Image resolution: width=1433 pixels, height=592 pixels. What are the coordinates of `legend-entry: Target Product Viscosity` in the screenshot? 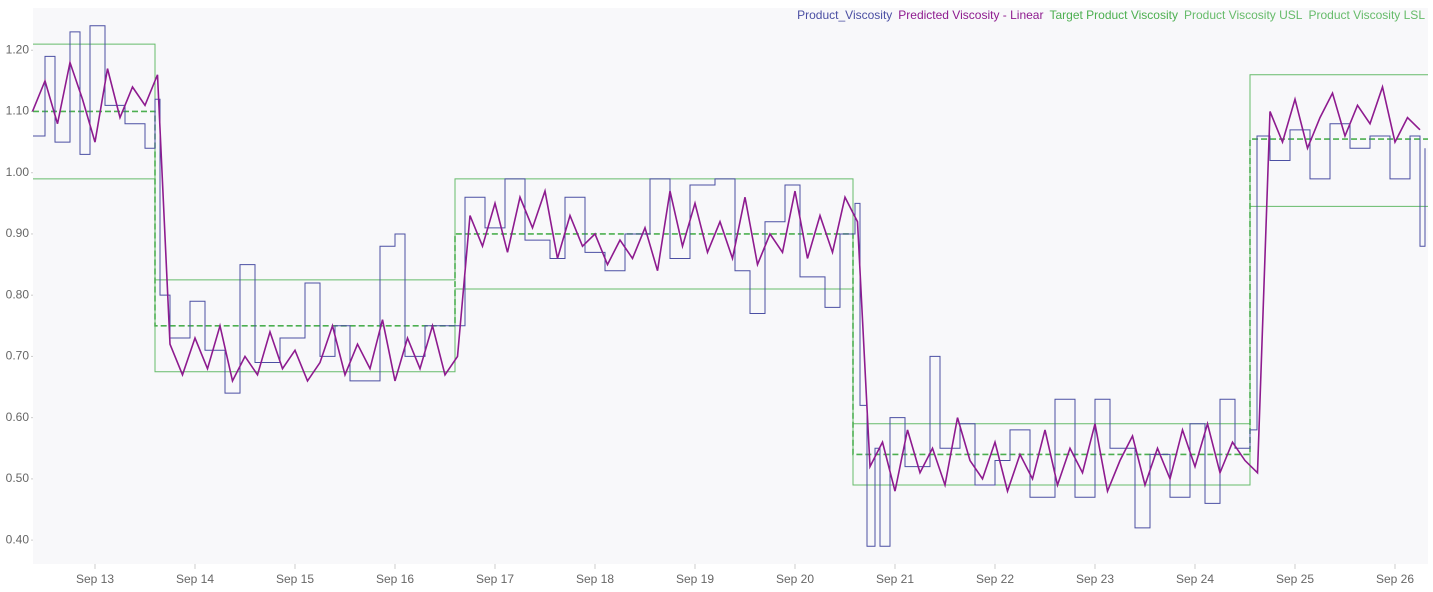 It's located at (1113, 15).